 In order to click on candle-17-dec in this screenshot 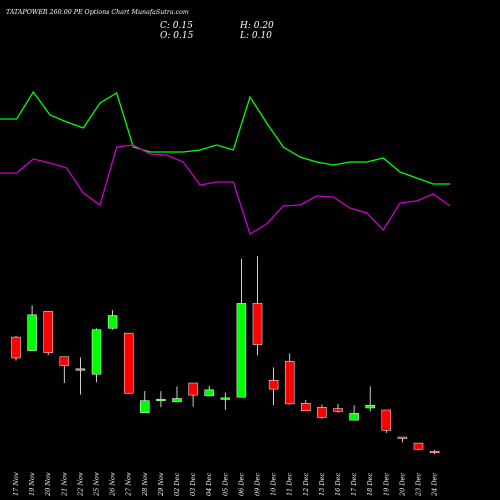, I will do `click(354, 413)`.